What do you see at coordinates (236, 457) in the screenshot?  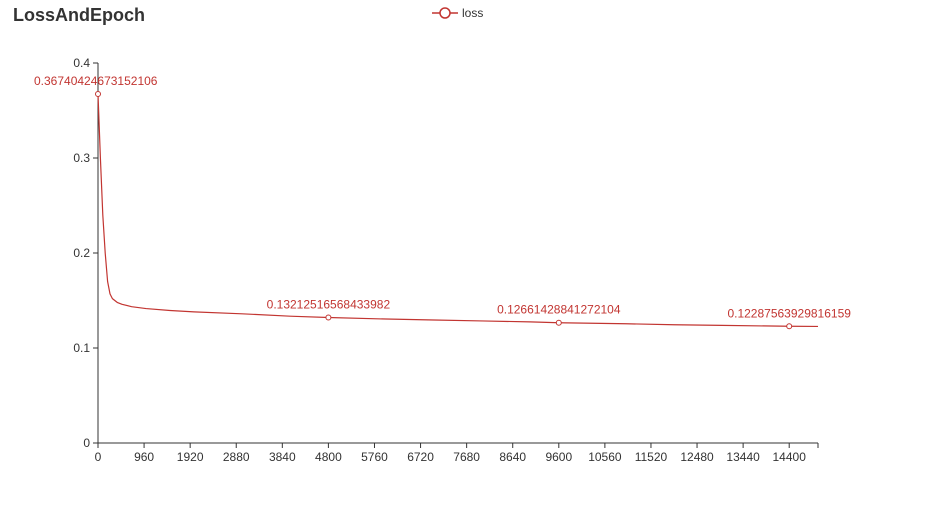 I see `x-tick-label: 2880` at bounding box center [236, 457].